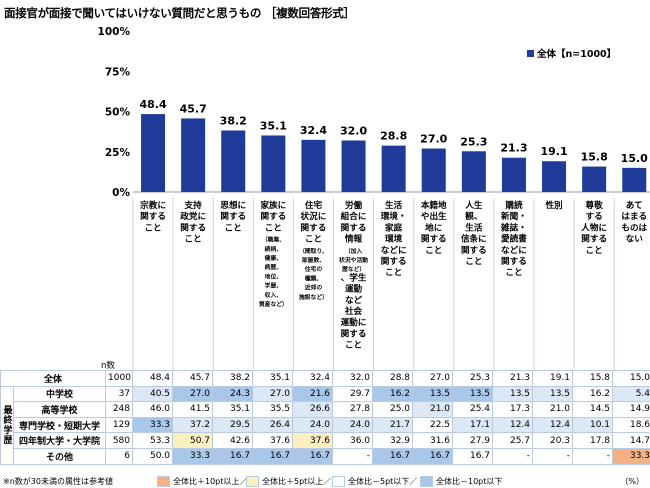 This screenshot has width=650, height=488. I want to click on table-cell: 25.0, so click(393, 409).